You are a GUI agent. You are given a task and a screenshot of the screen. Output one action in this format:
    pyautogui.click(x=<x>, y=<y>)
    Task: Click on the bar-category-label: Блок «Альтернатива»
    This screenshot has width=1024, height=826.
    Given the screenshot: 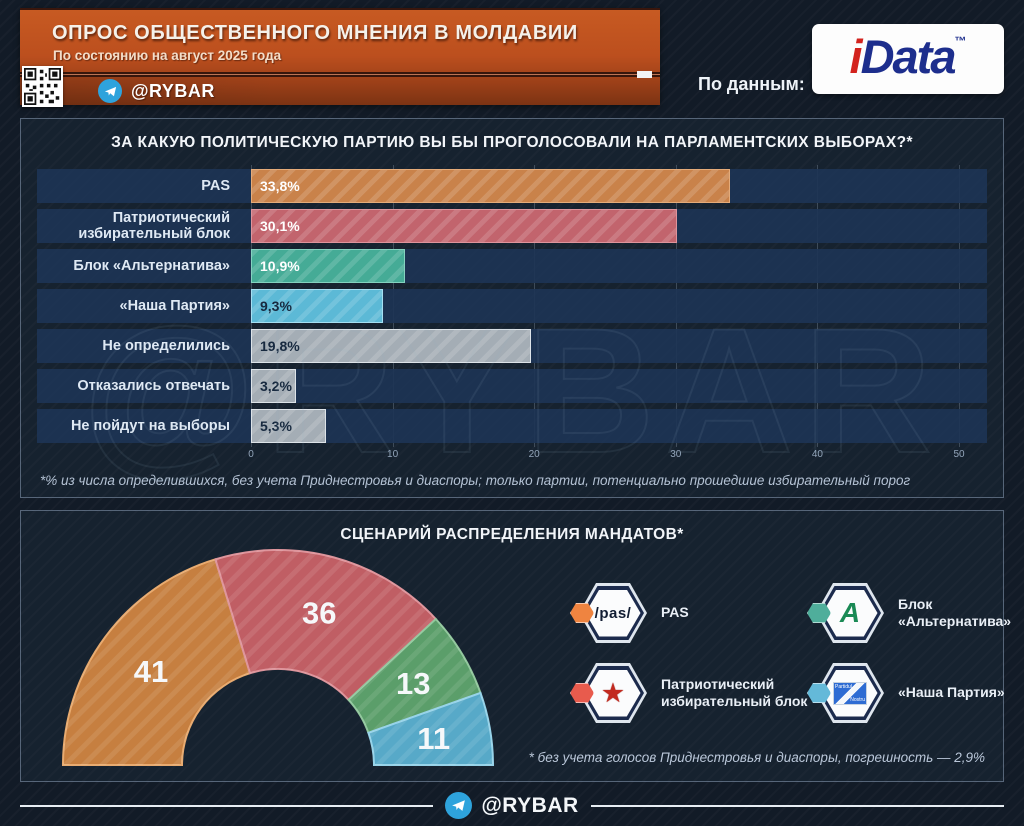 What is the action you would take?
    pyautogui.click(x=151, y=265)
    